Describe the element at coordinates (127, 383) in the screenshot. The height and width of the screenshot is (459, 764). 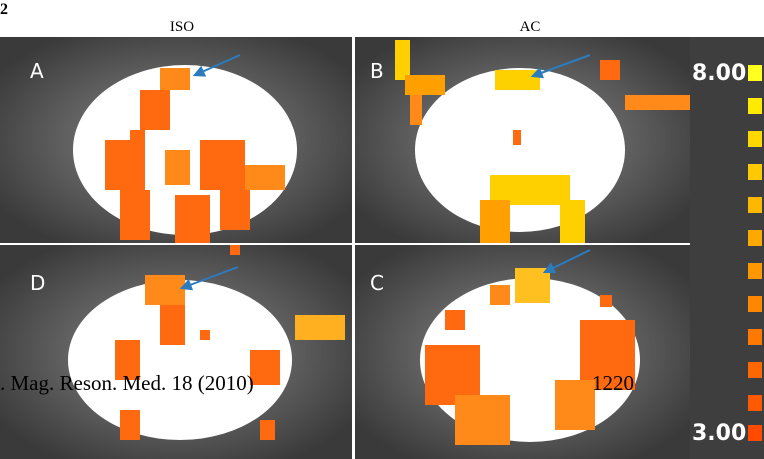
I see `citation: . Mag. Reson. Med. 18 (2010)` at that location.